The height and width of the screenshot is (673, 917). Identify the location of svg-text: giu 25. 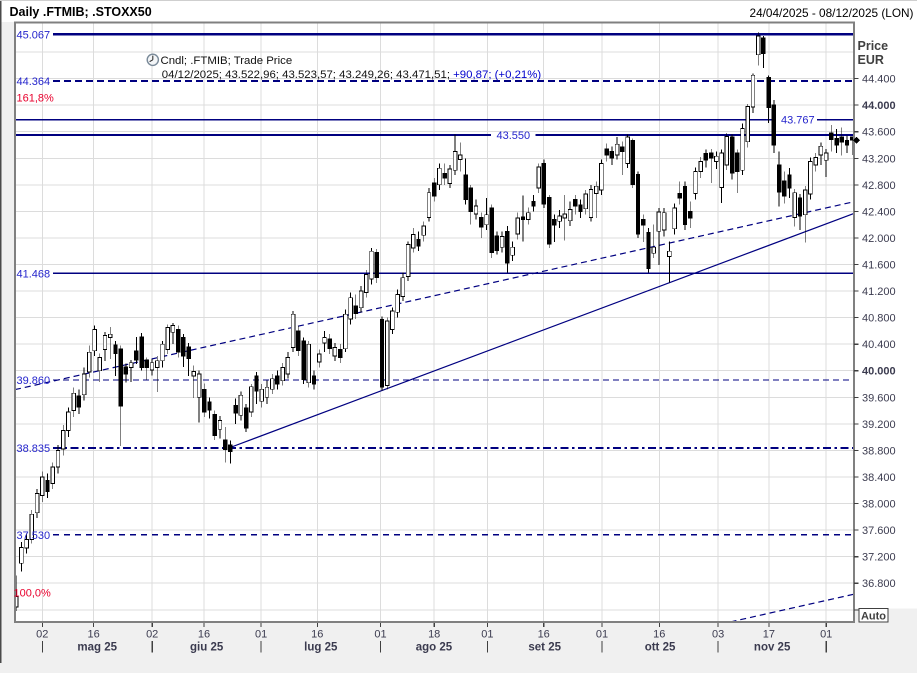
(207, 648).